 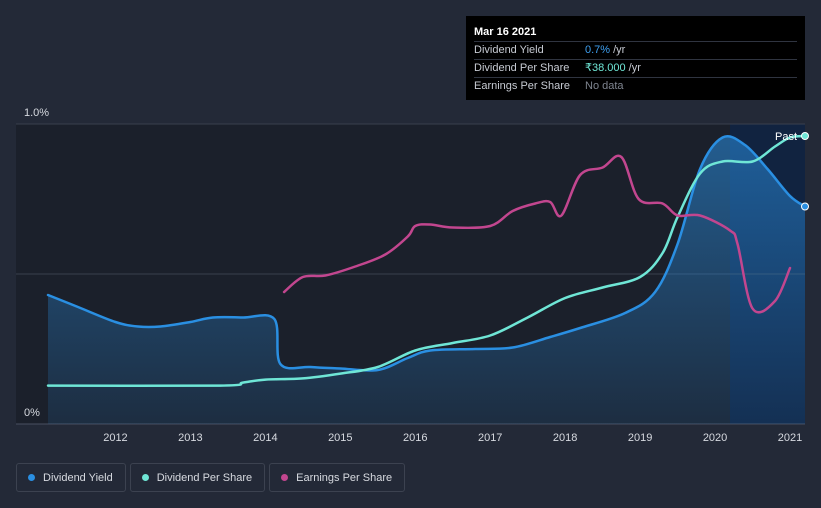 I want to click on tooltip-date: Mar 16 2021, so click(x=505, y=32).